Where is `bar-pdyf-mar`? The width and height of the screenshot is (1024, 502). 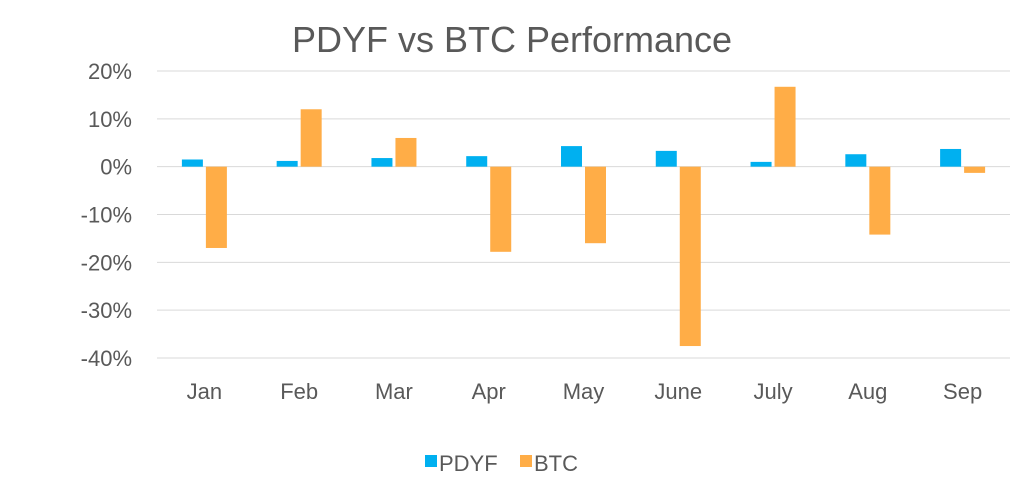 bar-pdyf-mar is located at coordinates (382, 162).